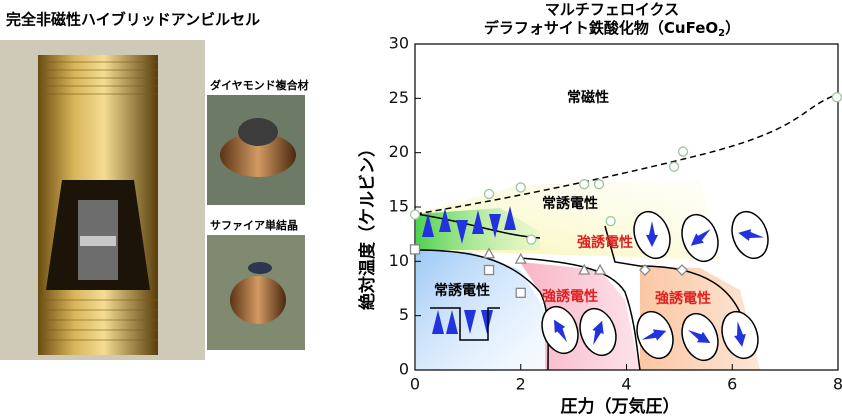  Describe the element at coordinates (399, 43) in the screenshot. I see `y-tick-label: 30` at that location.